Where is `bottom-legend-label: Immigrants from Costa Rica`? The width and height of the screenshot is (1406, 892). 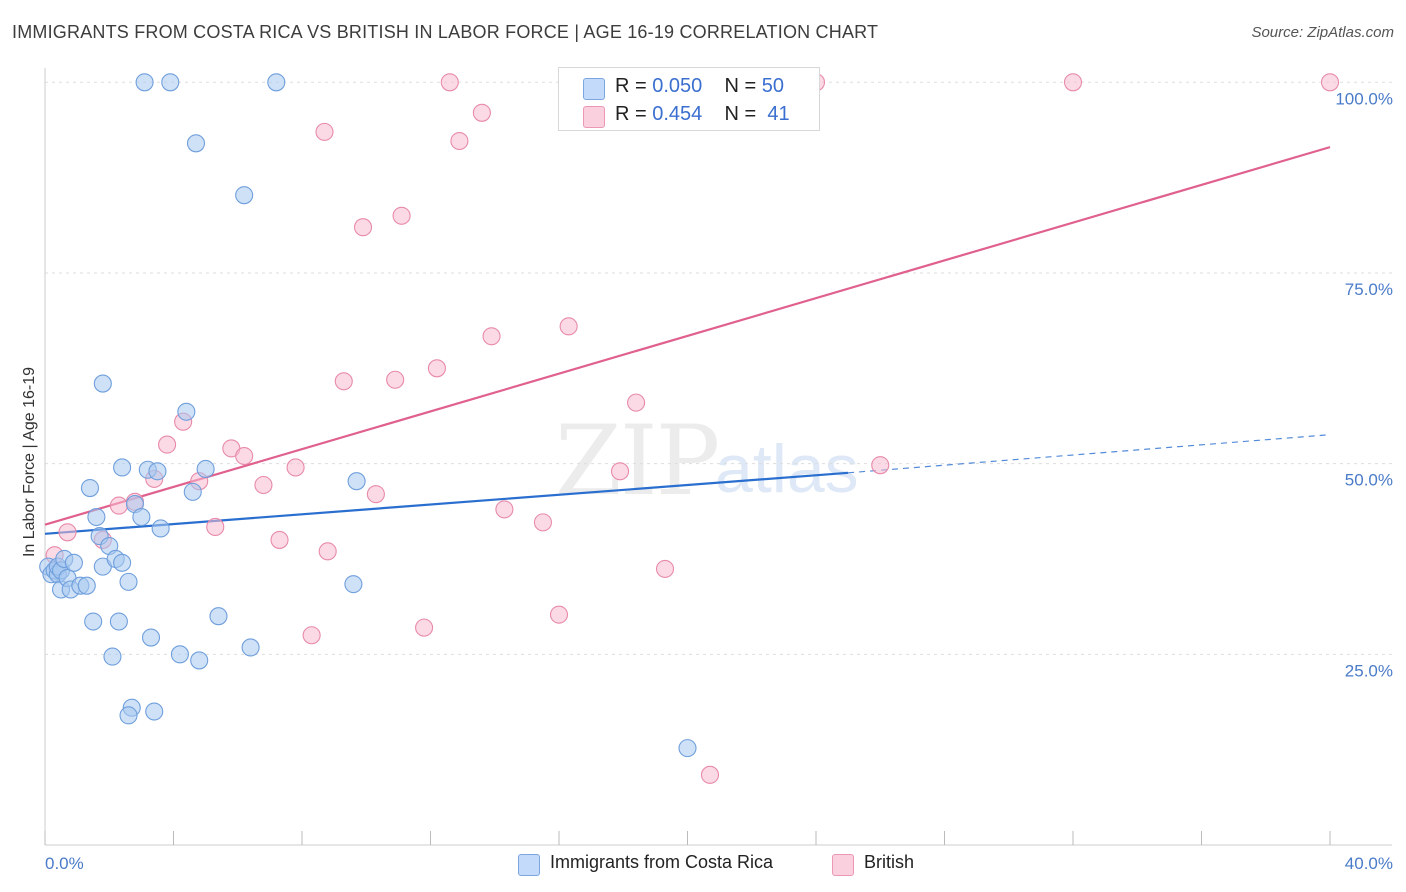 bottom-legend-label: Immigrants from Costa Rica is located at coordinates (662, 862).